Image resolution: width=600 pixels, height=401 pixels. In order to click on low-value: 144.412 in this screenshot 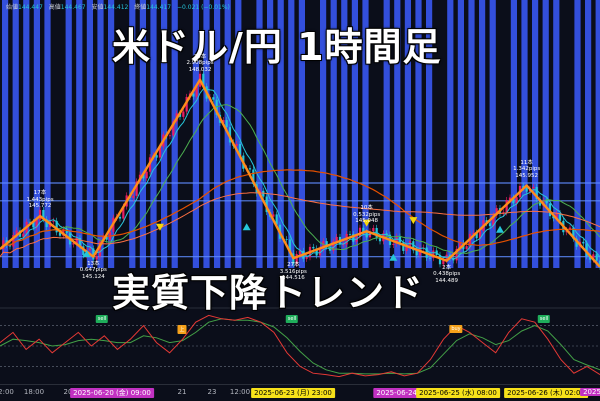, I will do `click(116, 7)`.